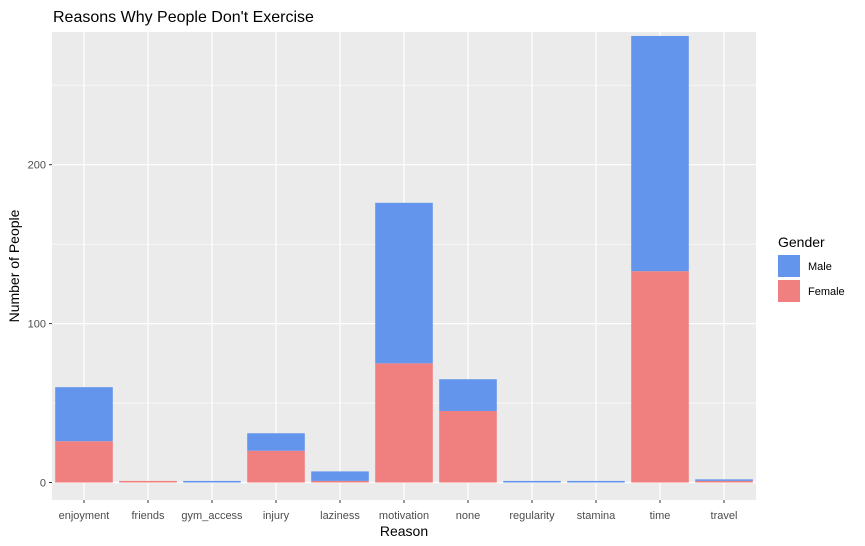  What do you see at coordinates (84, 516) in the screenshot?
I see `x-tick-label-enjoyment: enjoyment` at bounding box center [84, 516].